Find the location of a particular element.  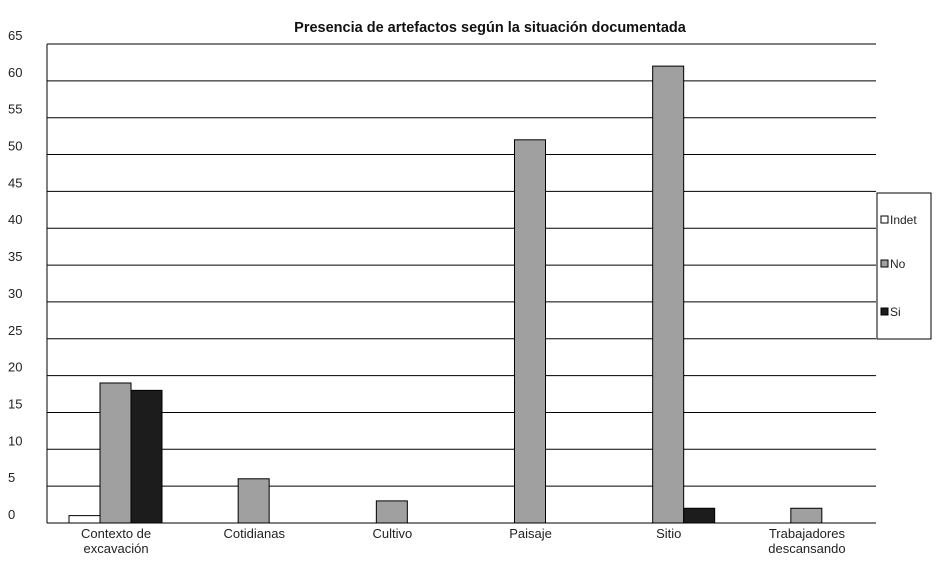

y-tick-label: 10 is located at coordinates (15, 440).